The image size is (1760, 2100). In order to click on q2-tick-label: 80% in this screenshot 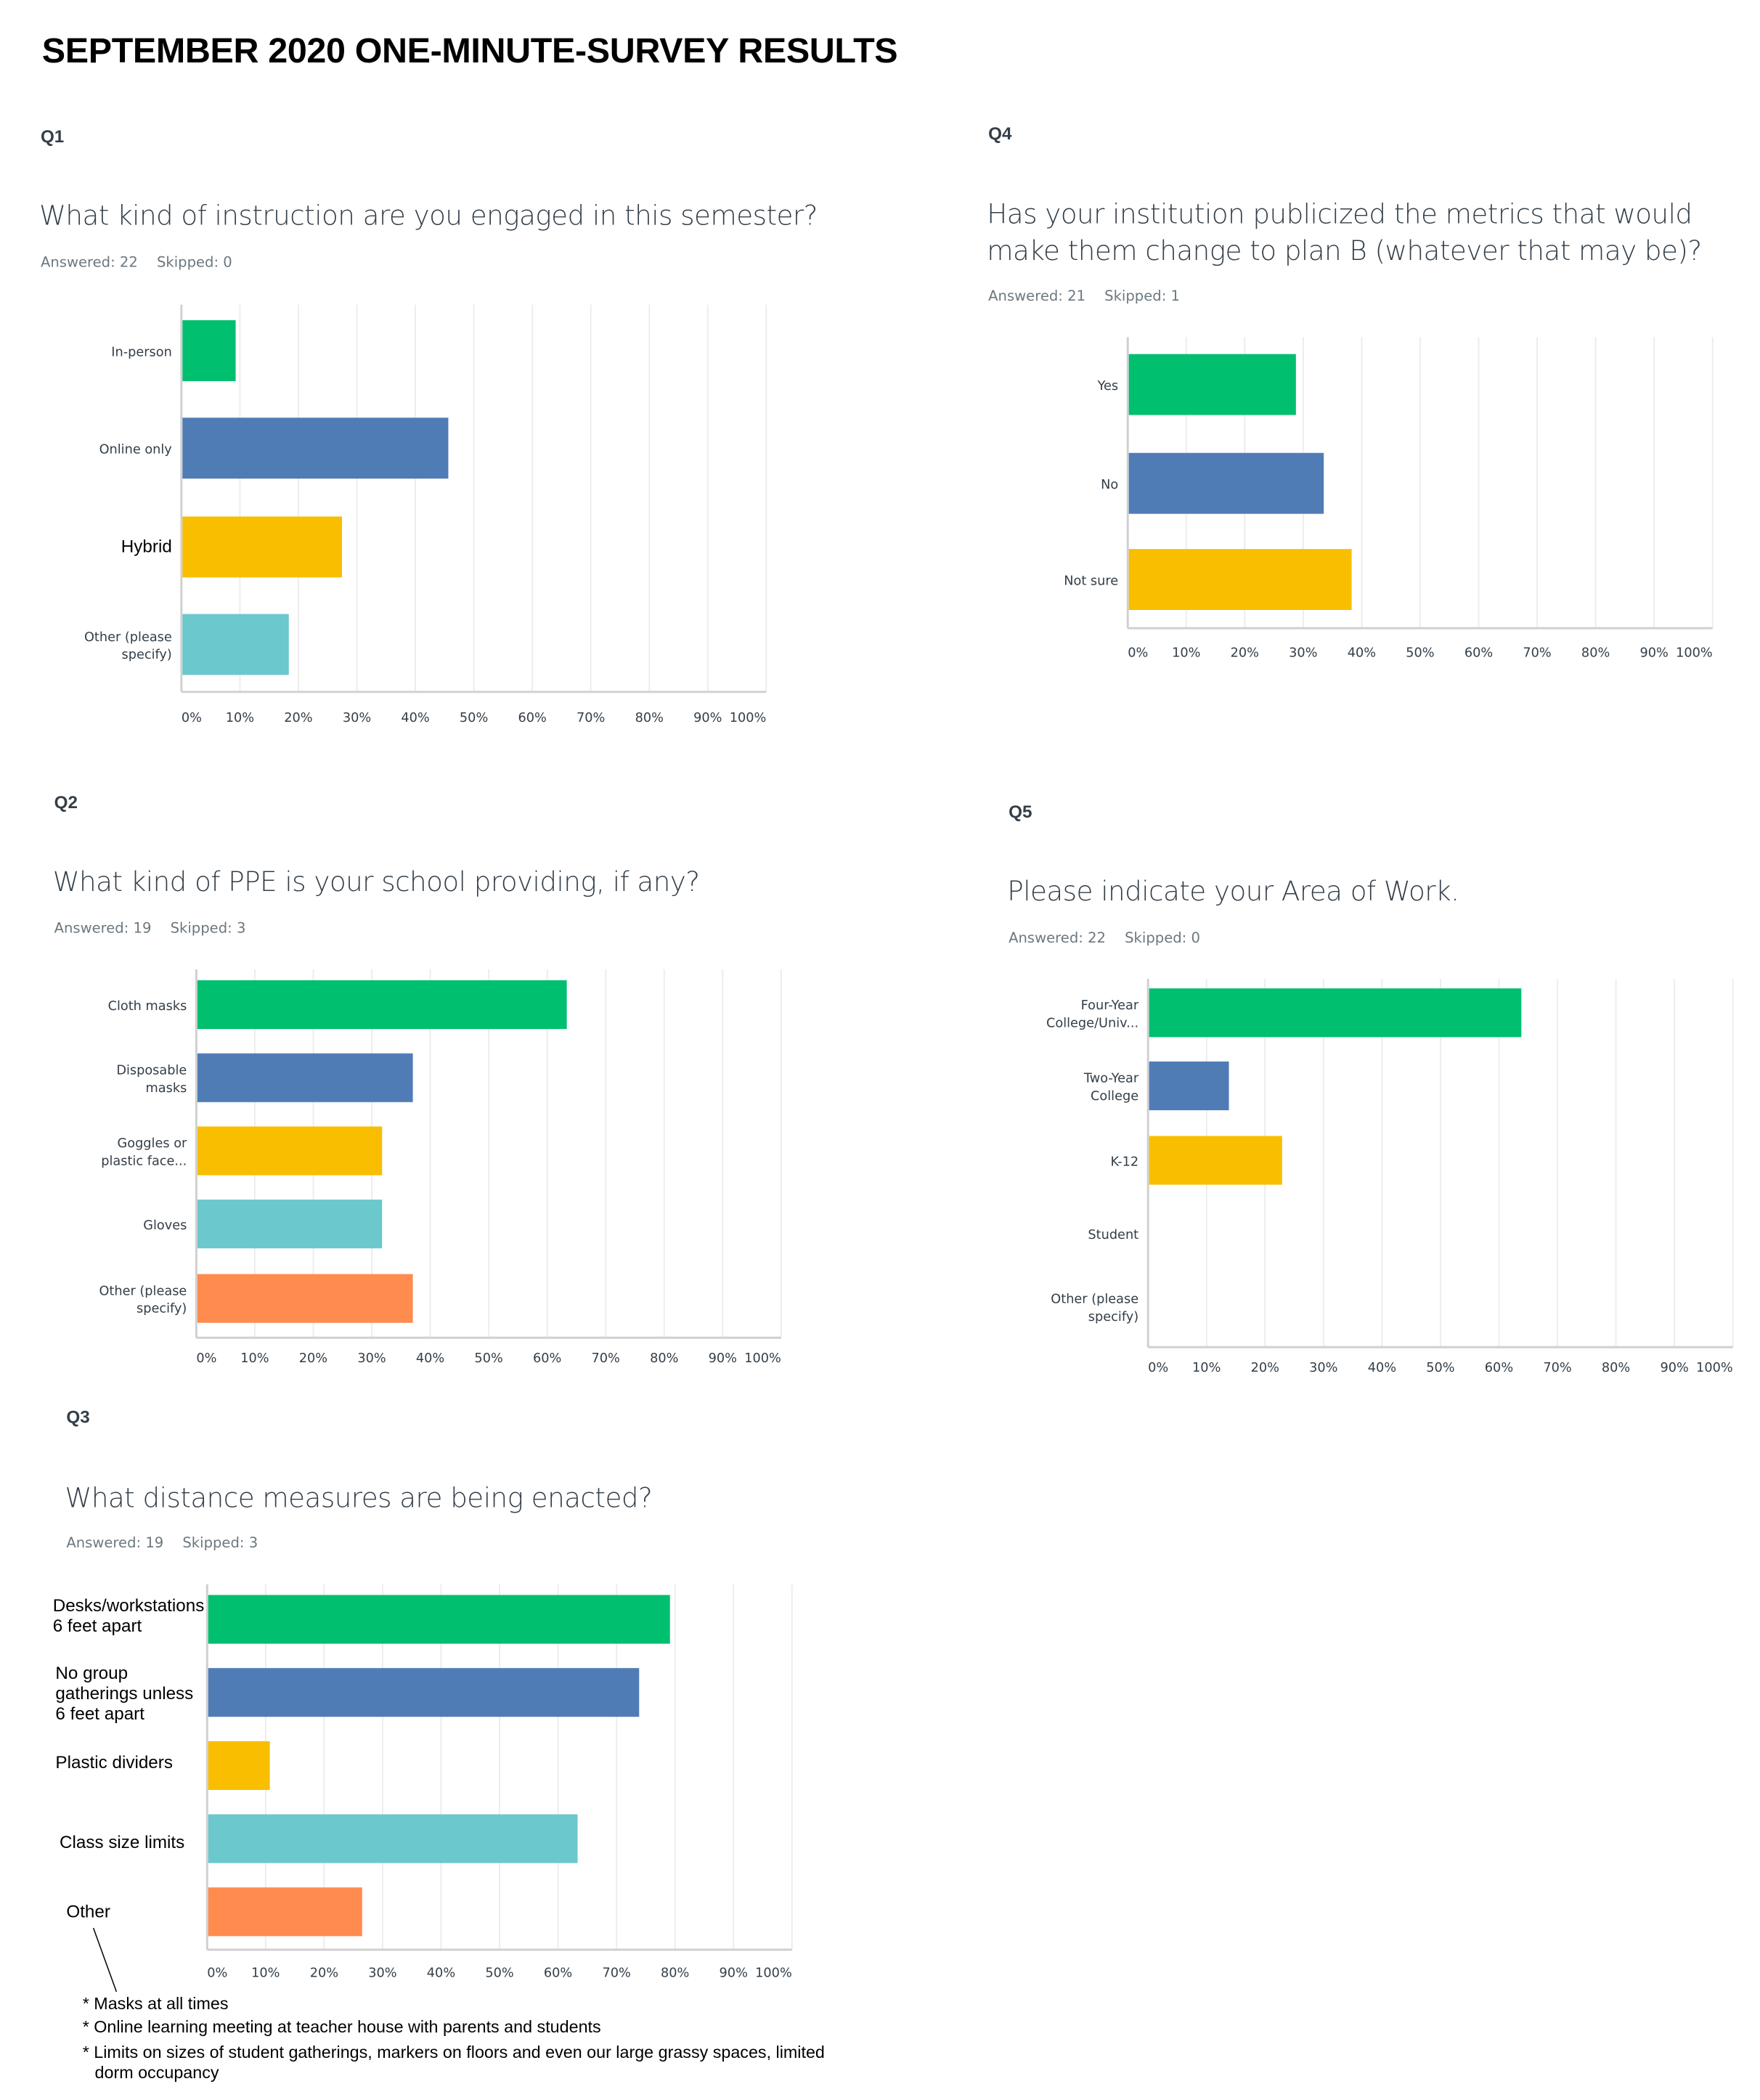, I will do `click(664, 1358)`.